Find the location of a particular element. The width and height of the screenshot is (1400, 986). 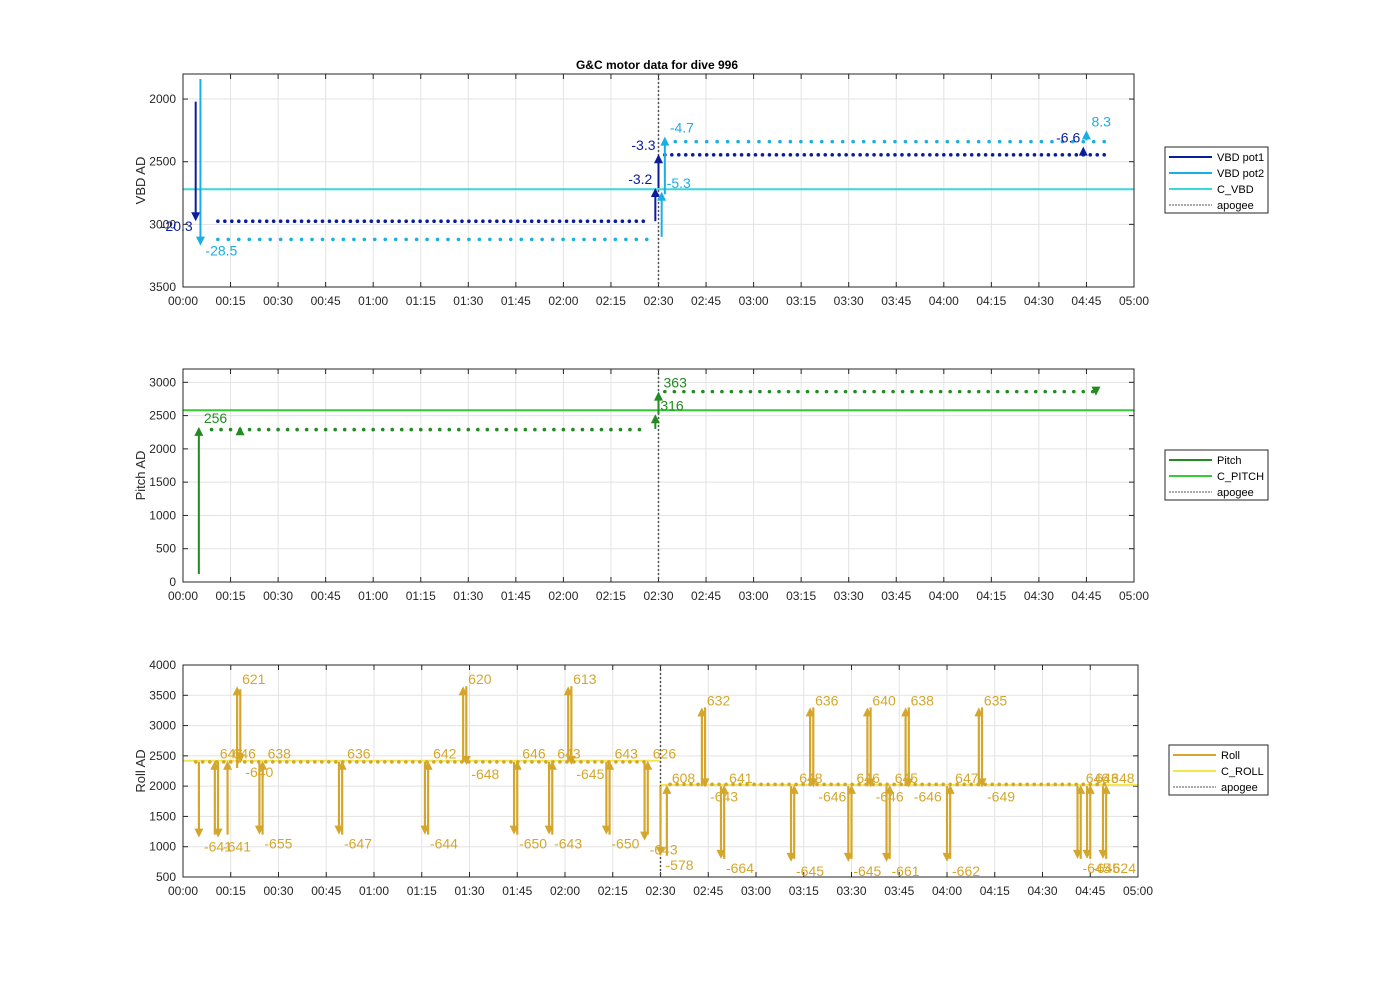

move-label: -645 is located at coordinates (810, 871).